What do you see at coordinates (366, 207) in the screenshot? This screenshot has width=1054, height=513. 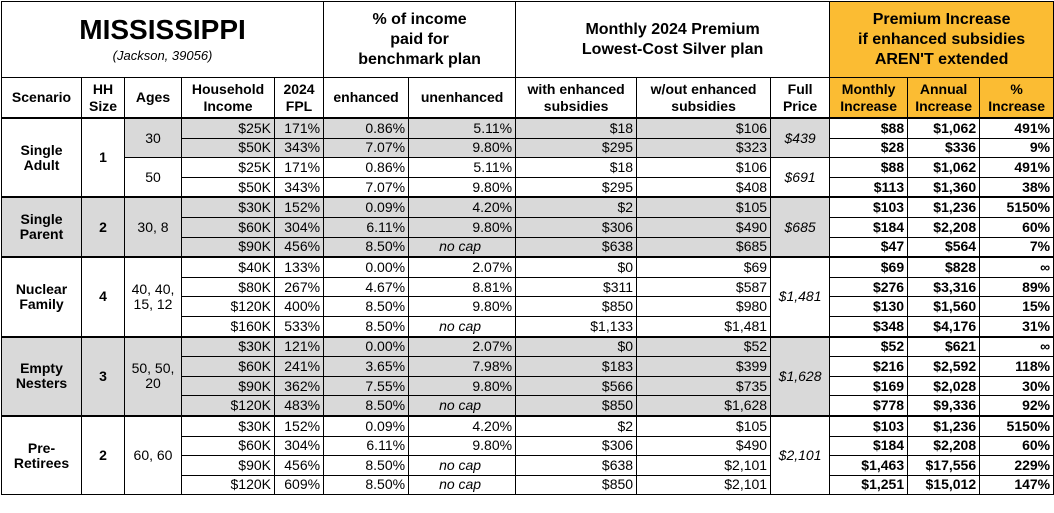 I see `value-cell: 0.09%` at bounding box center [366, 207].